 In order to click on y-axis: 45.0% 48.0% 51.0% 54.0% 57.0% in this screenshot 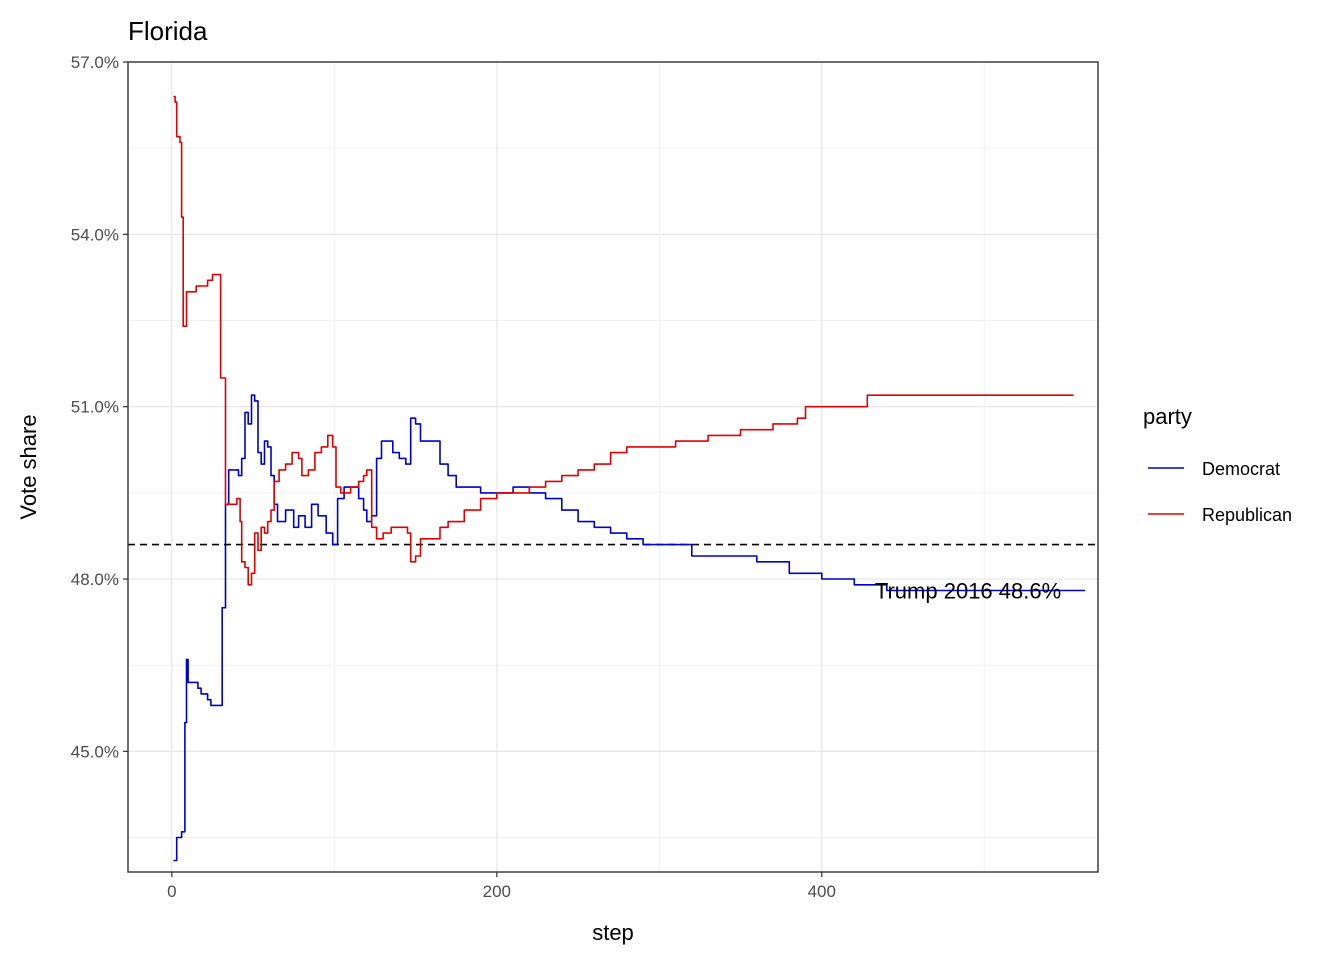, I will do `click(99, 407)`.